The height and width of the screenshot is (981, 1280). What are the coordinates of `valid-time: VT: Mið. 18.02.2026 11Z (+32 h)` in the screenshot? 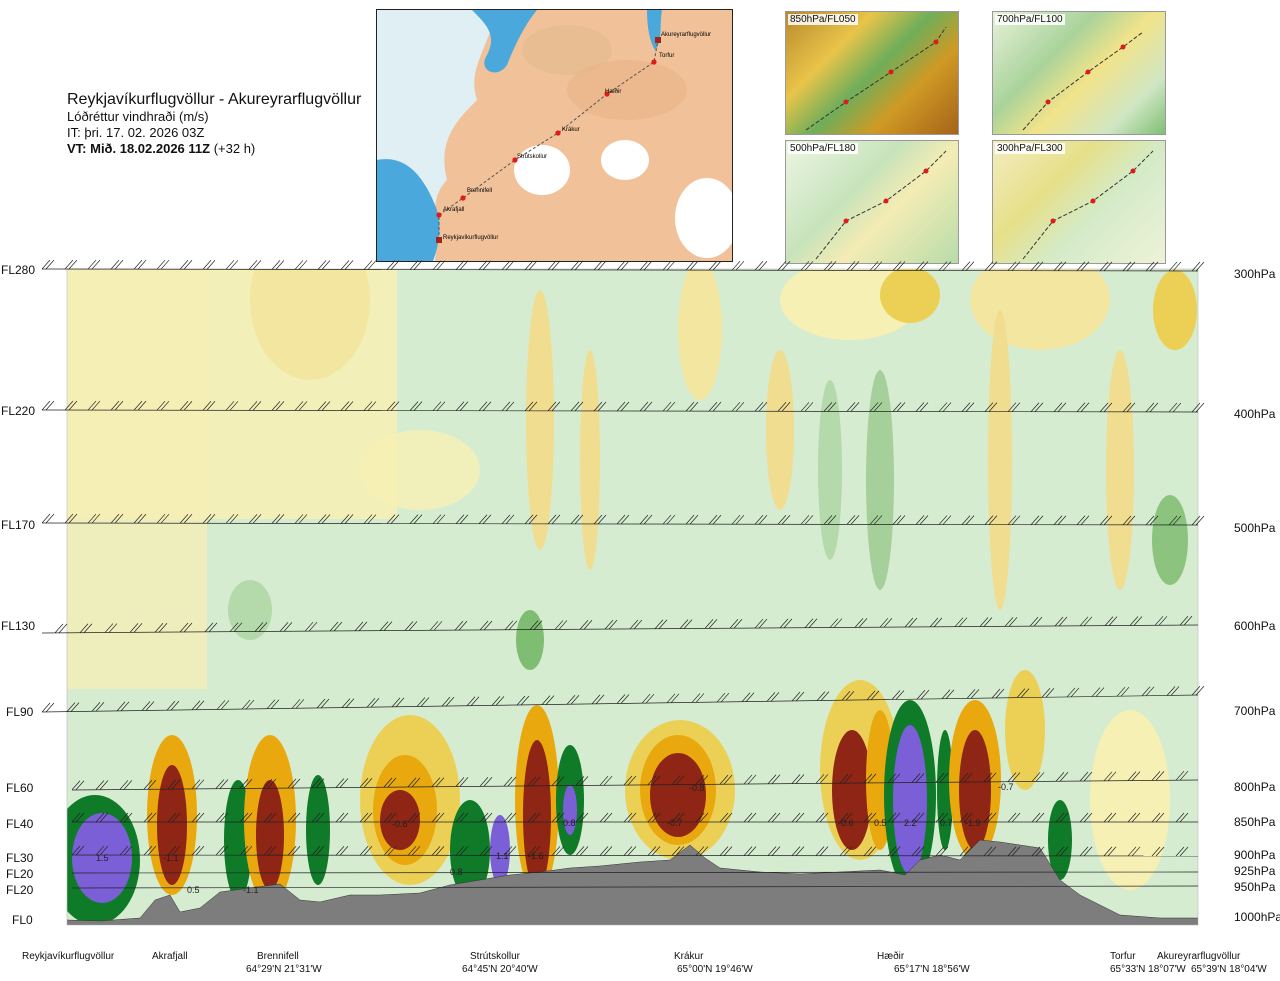 It's located at (214, 149).